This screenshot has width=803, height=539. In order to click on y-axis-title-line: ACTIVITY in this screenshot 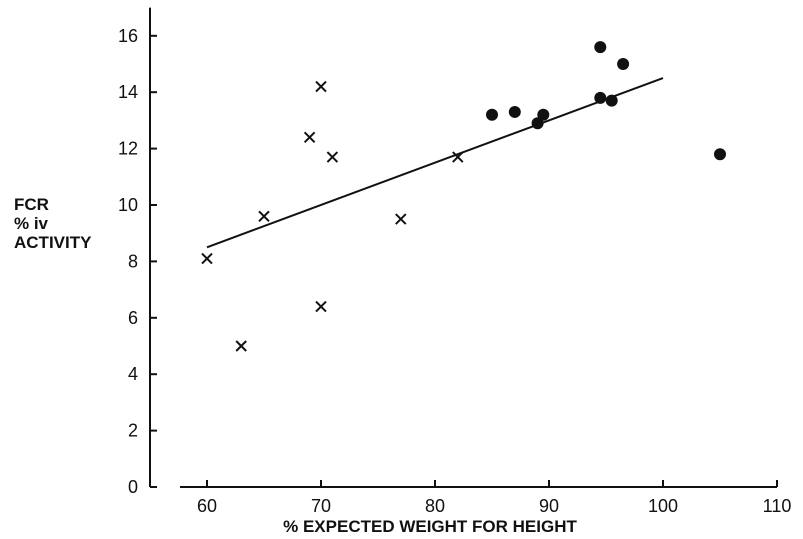, I will do `click(53, 242)`.